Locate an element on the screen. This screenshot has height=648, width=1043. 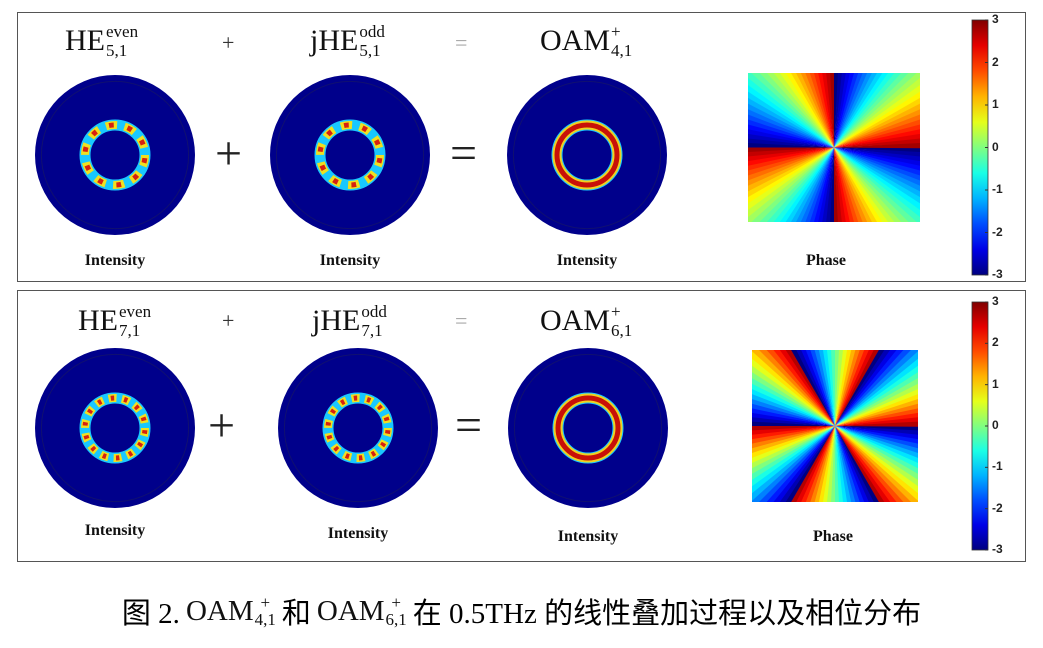
caption-prefix: 图 2. is located at coordinates (150, 614).